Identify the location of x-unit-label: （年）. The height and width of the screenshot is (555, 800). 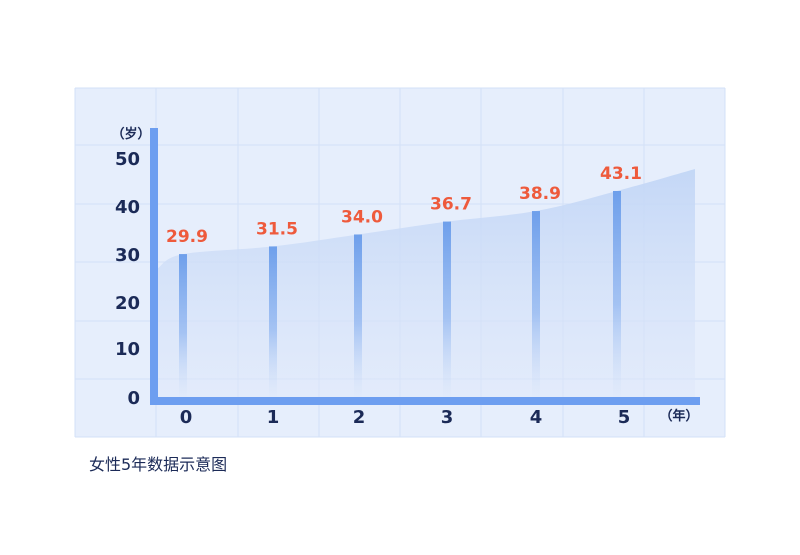
(678, 416).